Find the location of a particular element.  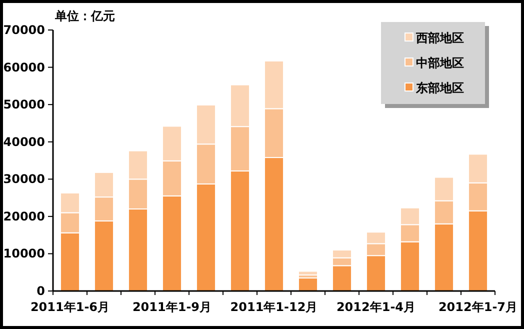

y-tick-label: 30000 is located at coordinates (24, 179).